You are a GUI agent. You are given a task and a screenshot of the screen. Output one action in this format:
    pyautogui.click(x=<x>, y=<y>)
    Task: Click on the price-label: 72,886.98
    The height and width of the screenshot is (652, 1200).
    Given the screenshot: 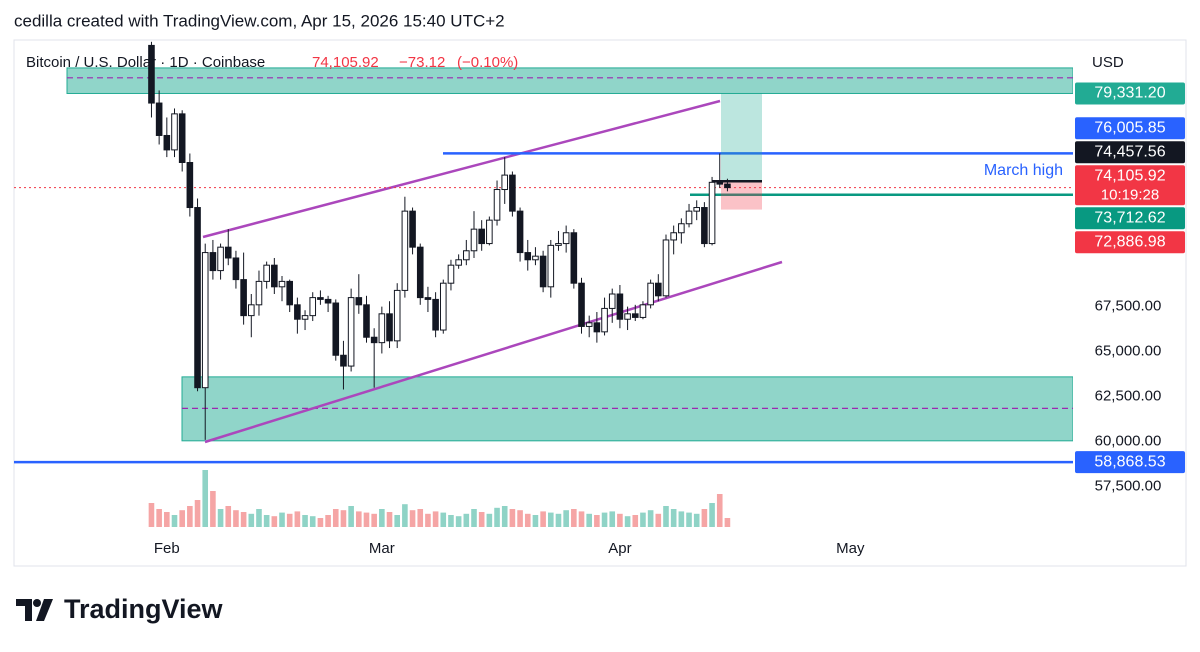 What is the action you would take?
    pyautogui.click(x=1129, y=242)
    